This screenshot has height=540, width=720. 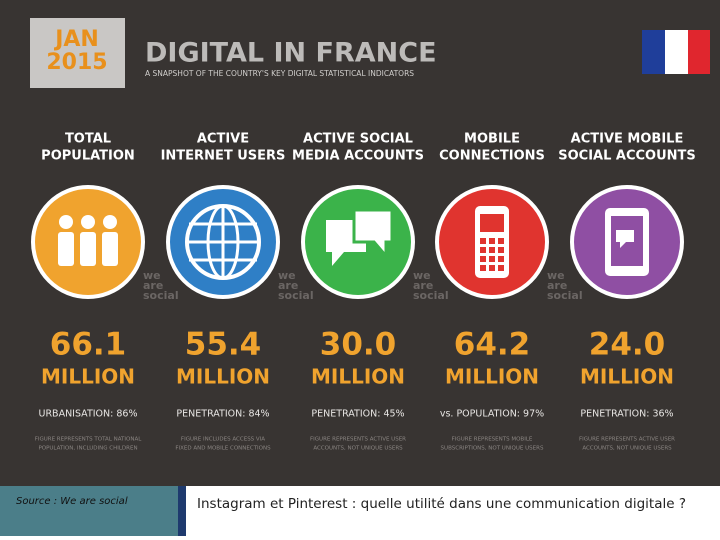 I want to click on stat-heading: MEDIA ACCOUNTS, so click(x=358, y=156).